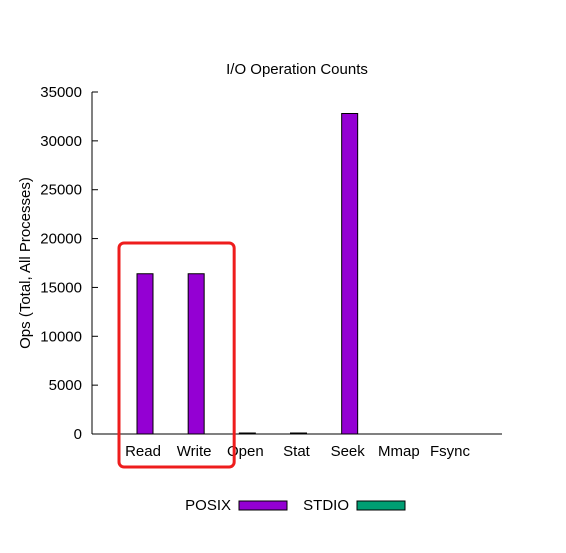  Describe the element at coordinates (145, 354) in the screenshot. I see `bar-posix-read` at that location.